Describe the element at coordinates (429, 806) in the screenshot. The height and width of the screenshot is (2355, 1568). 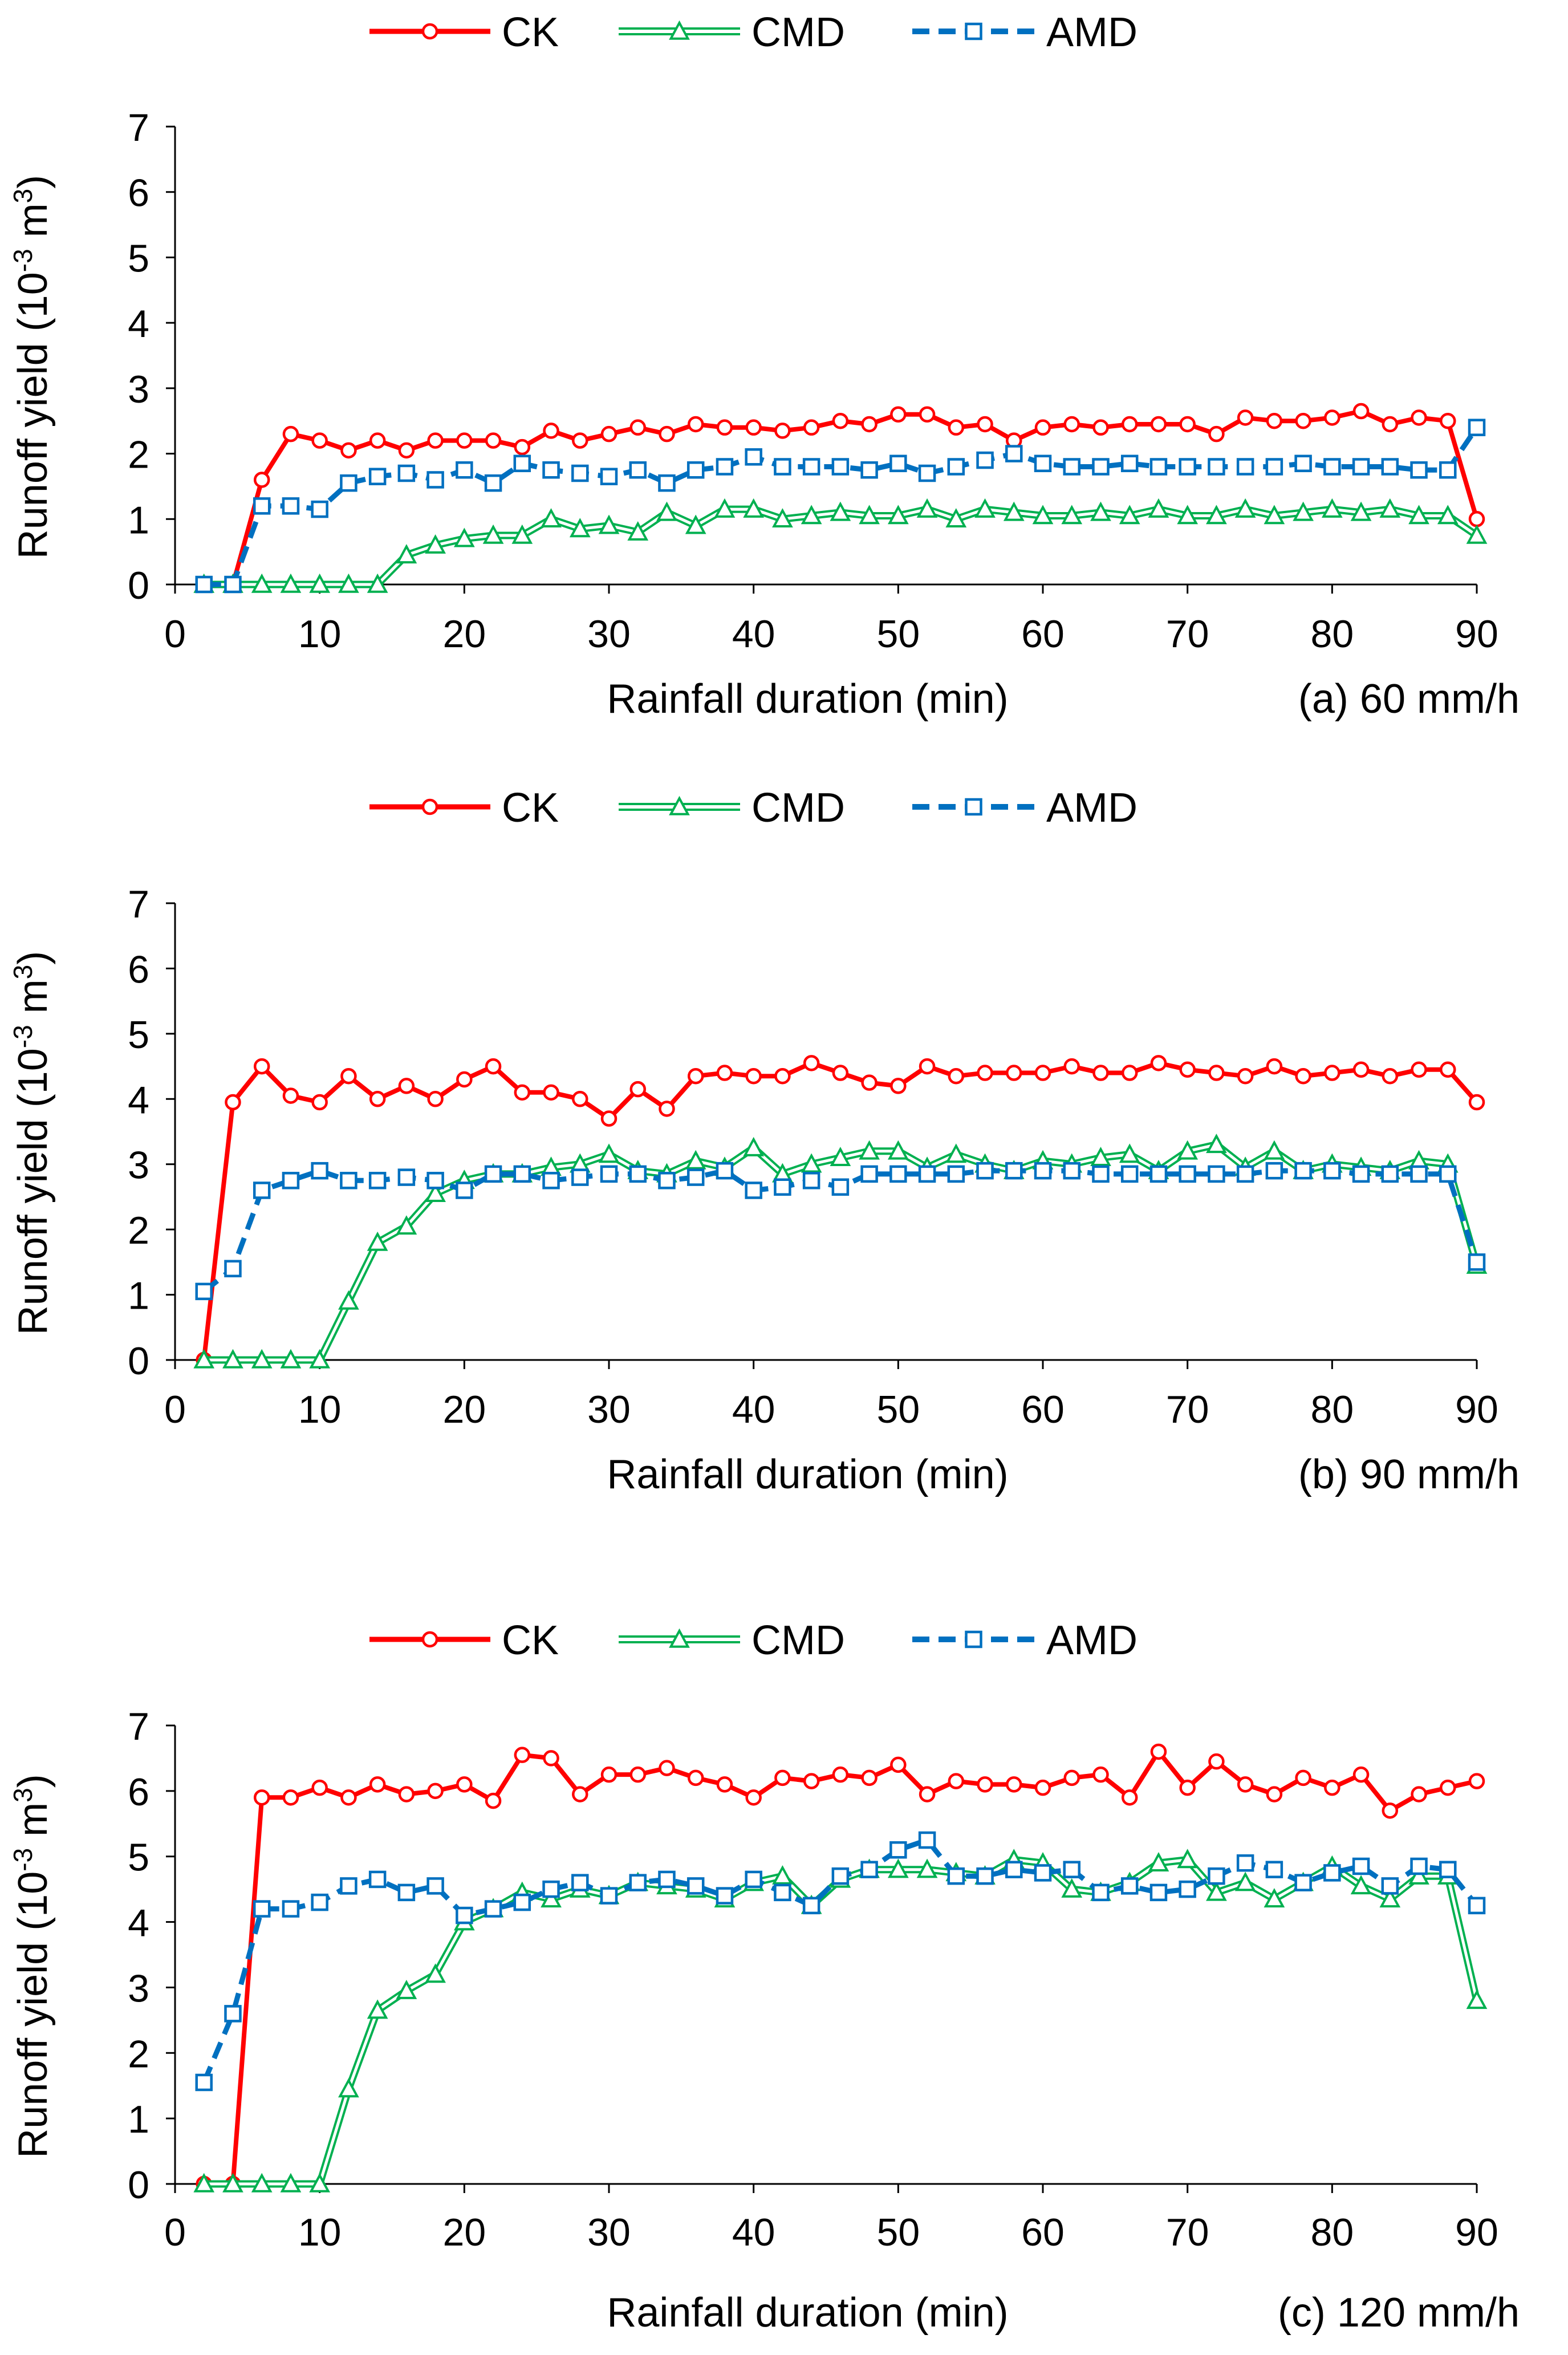
I see `legend-marker-ck` at that location.